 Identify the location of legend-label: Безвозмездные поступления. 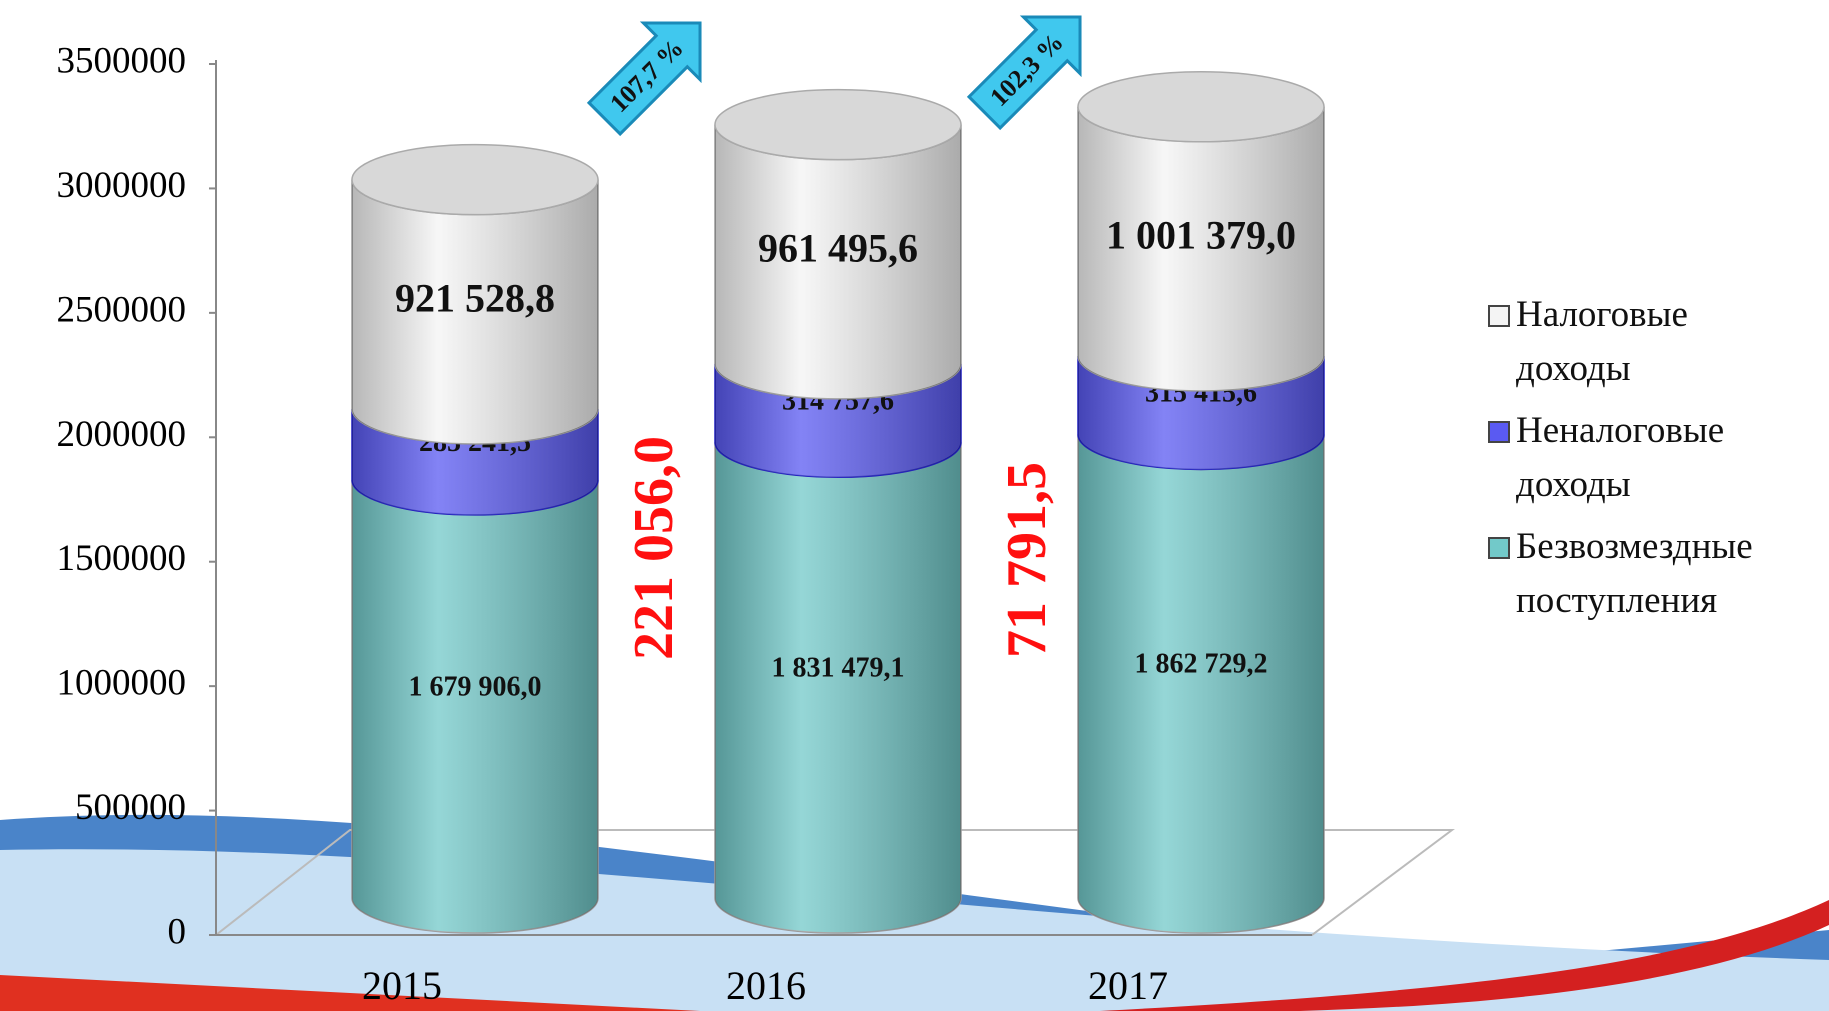
(1634, 573).